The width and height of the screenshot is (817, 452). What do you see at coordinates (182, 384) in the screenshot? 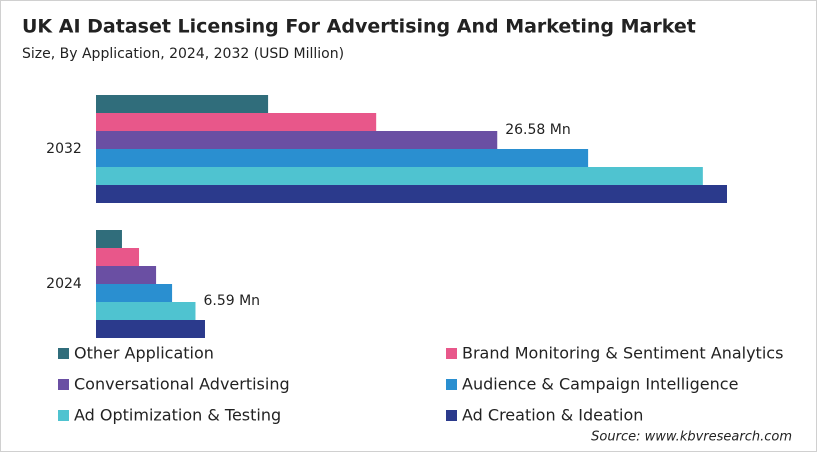
I see `legend-label: Conversational Advertising` at bounding box center [182, 384].